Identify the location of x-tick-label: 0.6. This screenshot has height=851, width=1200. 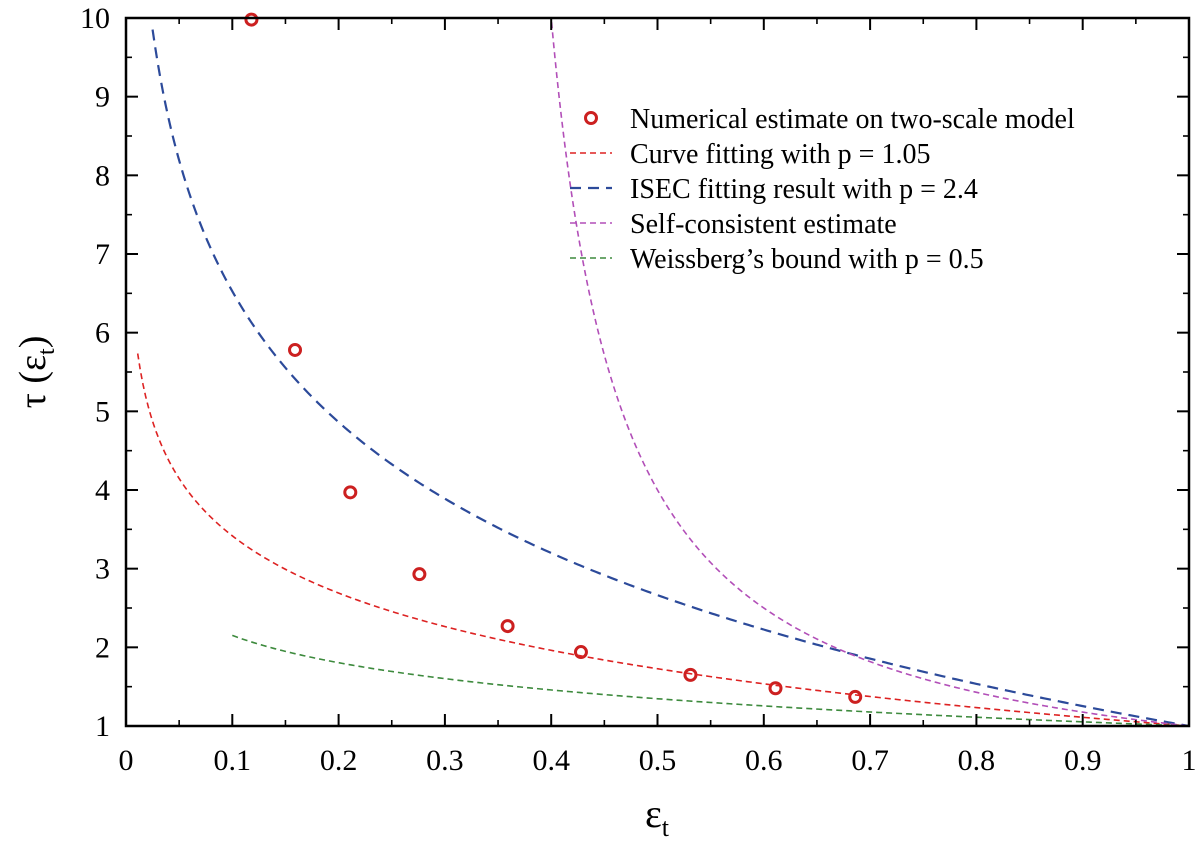
(764, 760).